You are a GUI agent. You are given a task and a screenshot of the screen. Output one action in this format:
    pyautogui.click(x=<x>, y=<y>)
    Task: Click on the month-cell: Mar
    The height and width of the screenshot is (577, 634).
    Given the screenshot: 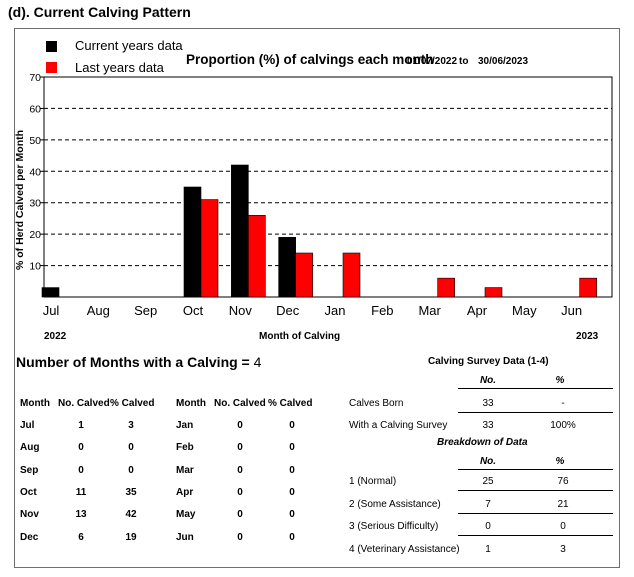 What is the action you would take?
    pyautogui.click(x=185, y=470)
    